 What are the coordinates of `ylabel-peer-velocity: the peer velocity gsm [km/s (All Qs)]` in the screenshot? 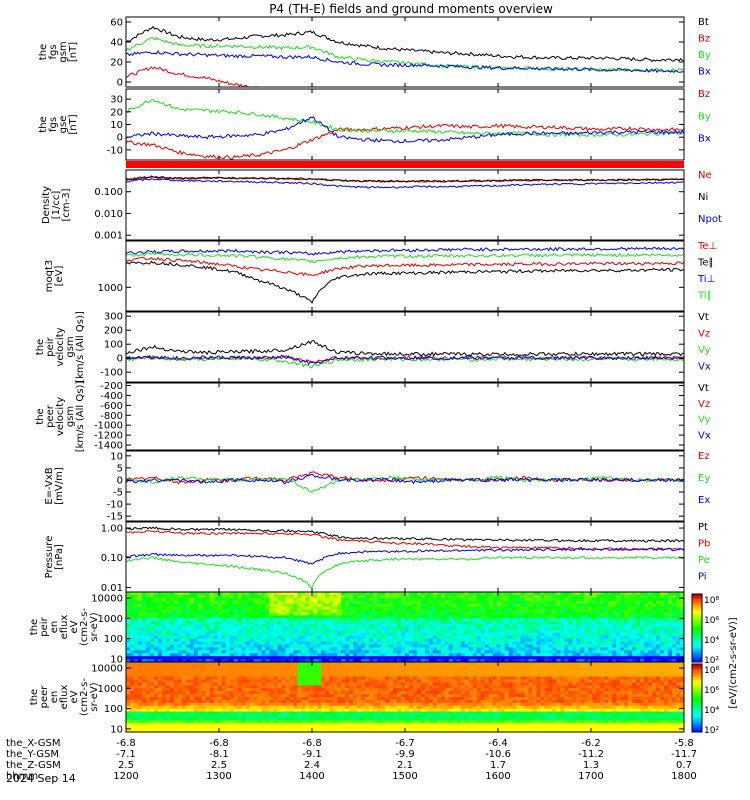 It's located at (60, 417).